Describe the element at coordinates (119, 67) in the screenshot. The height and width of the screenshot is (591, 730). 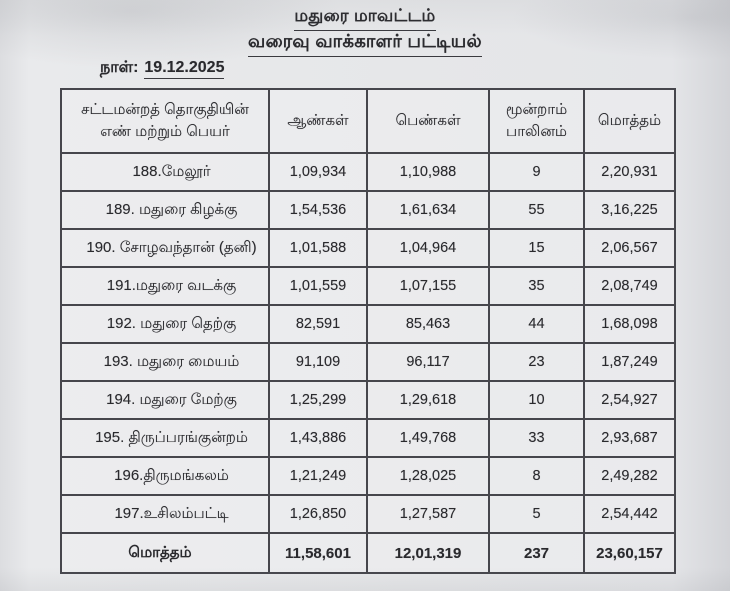
I see `date-label: நாள்:` at that location.